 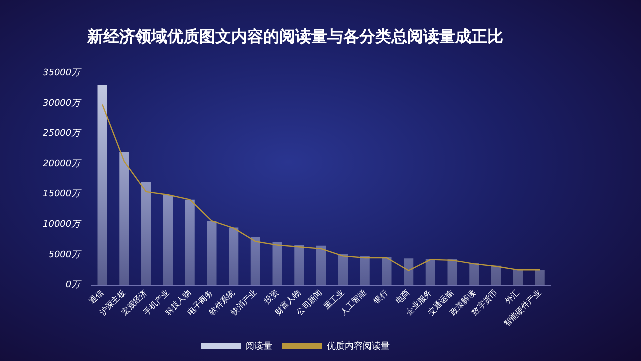 What do you see at coordinates (62, 103) in the screenshot?
I see `y-tick-label: 30000万` at bounding box center [62, 103].